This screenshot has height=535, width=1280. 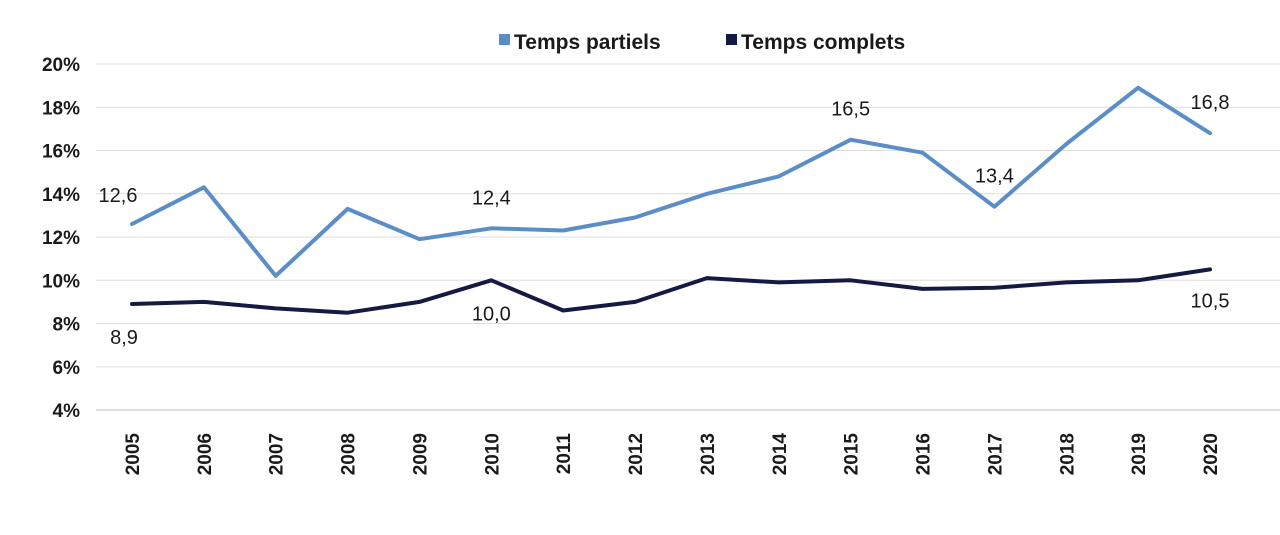 I want to click on data-label: 13,4, so click(x=994, y=177).